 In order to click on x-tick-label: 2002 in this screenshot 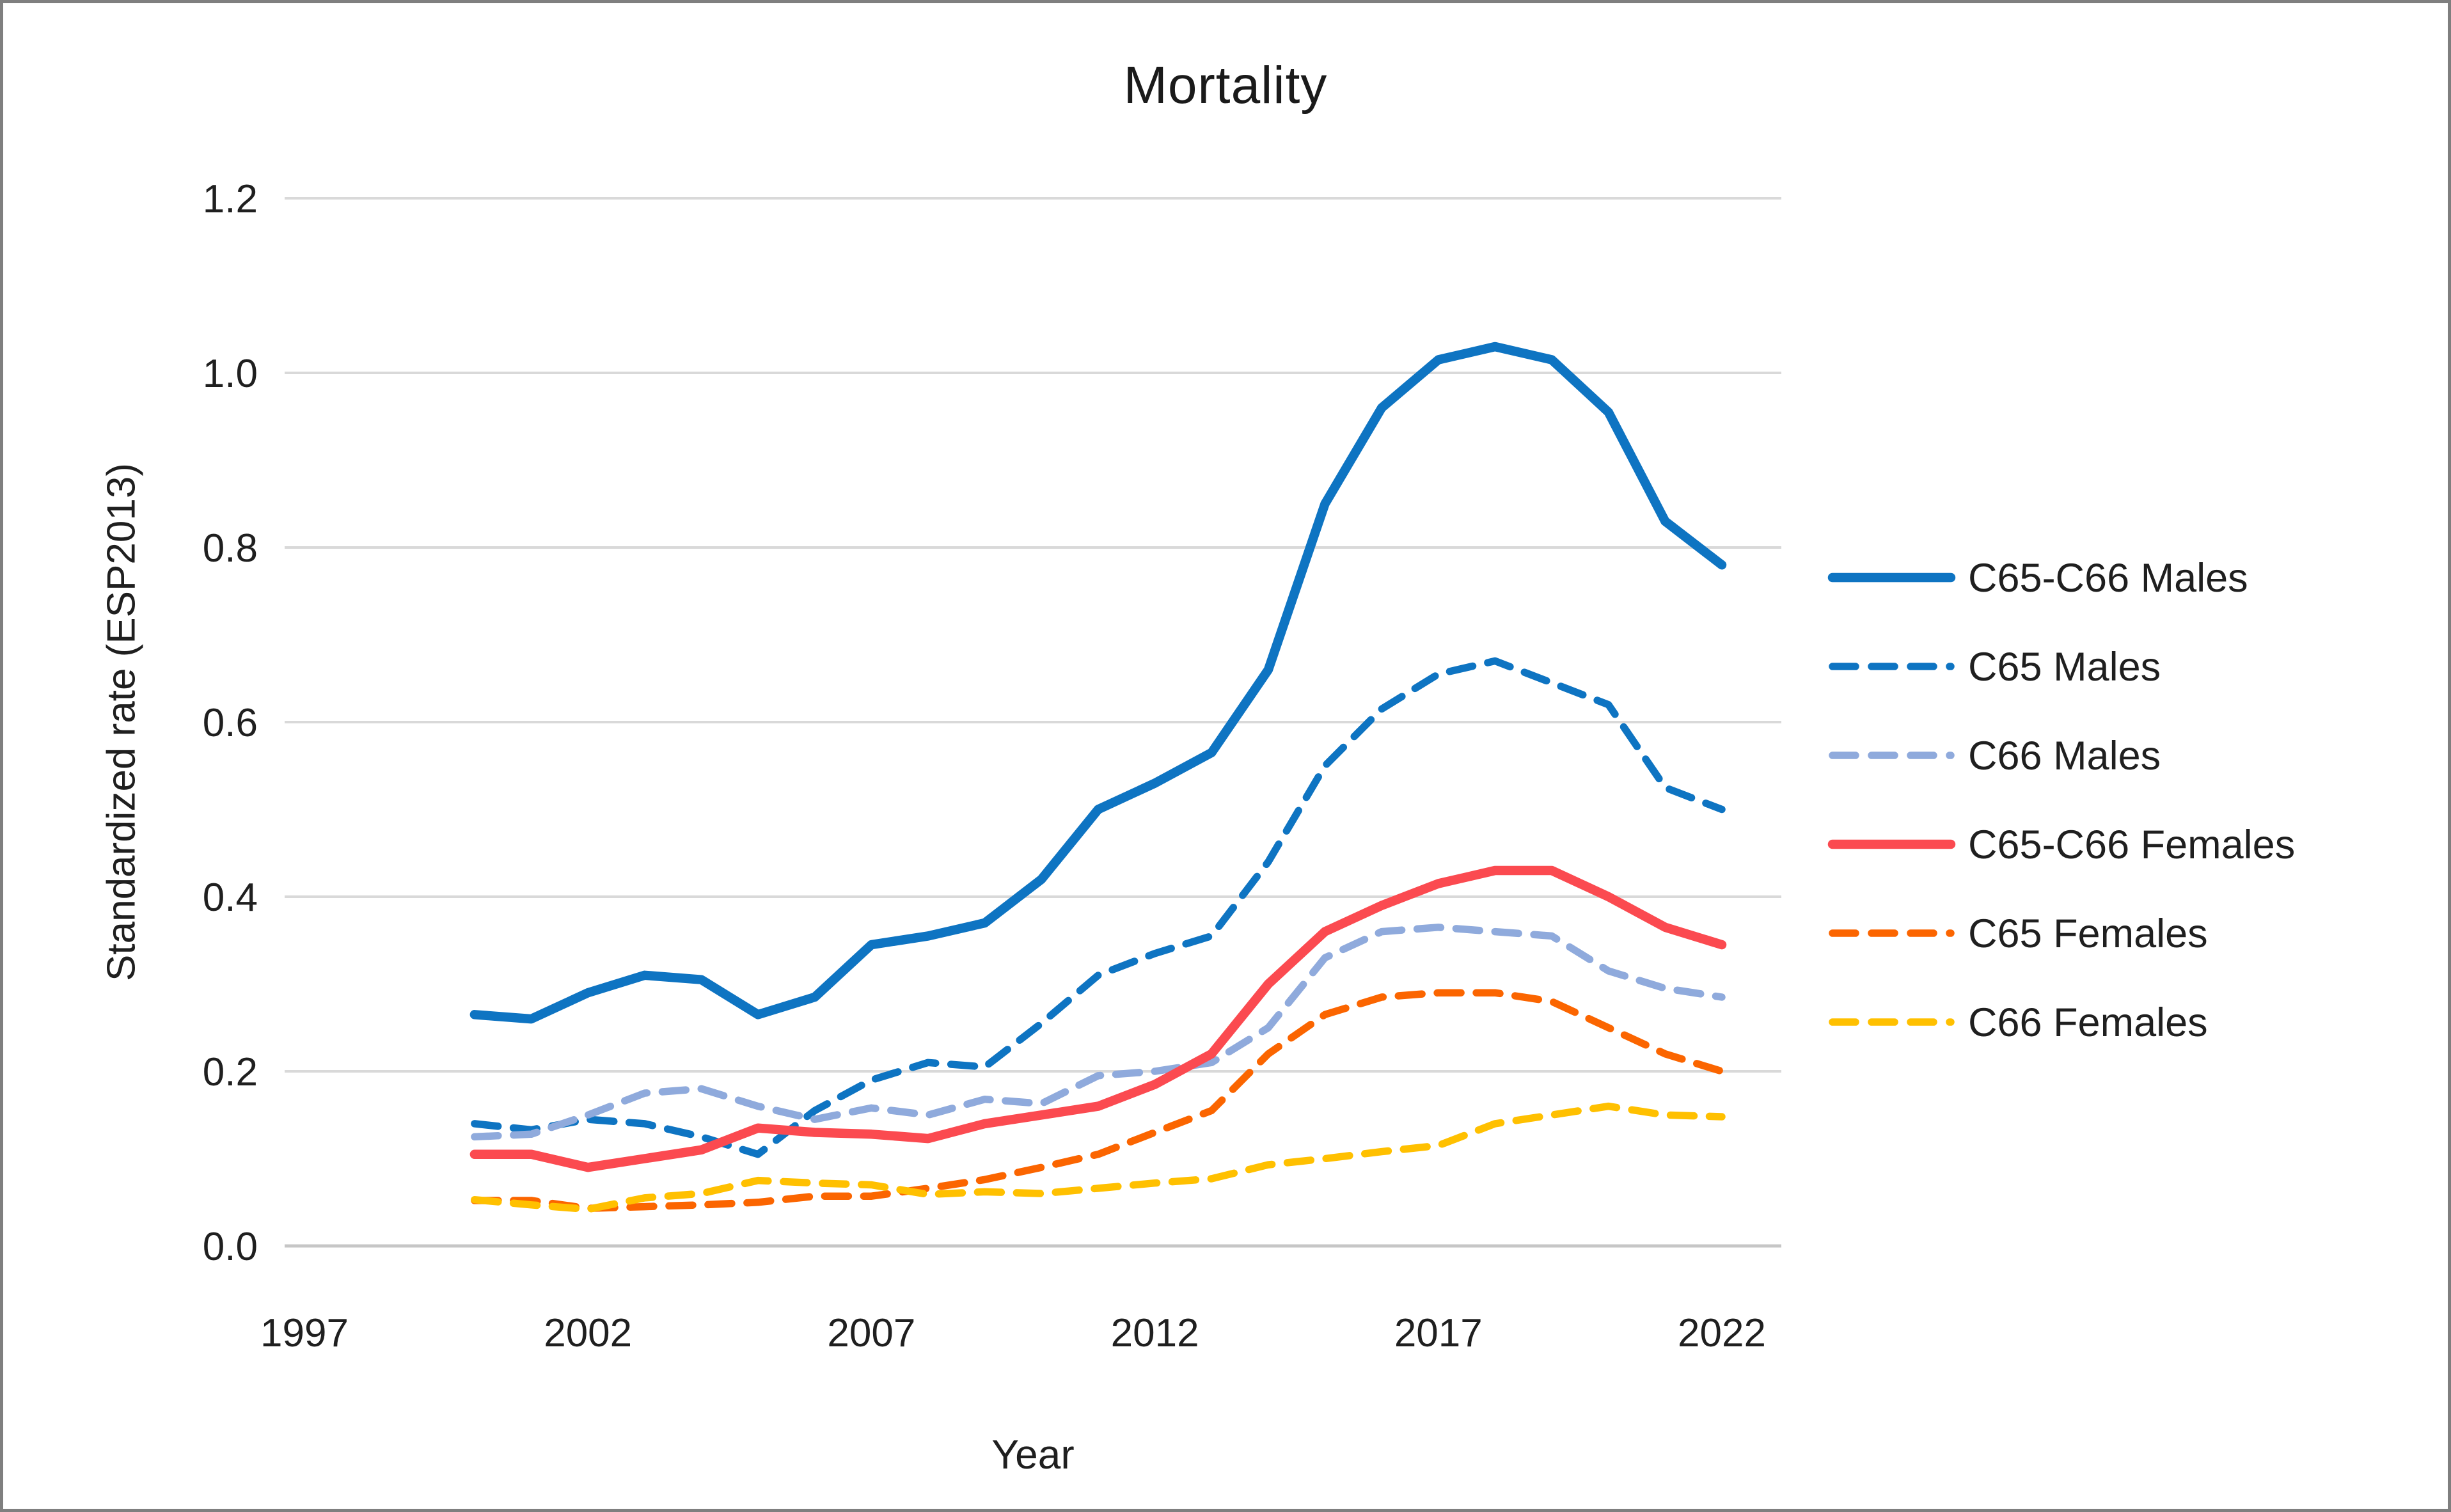, I will do `click(588, 1333)`.